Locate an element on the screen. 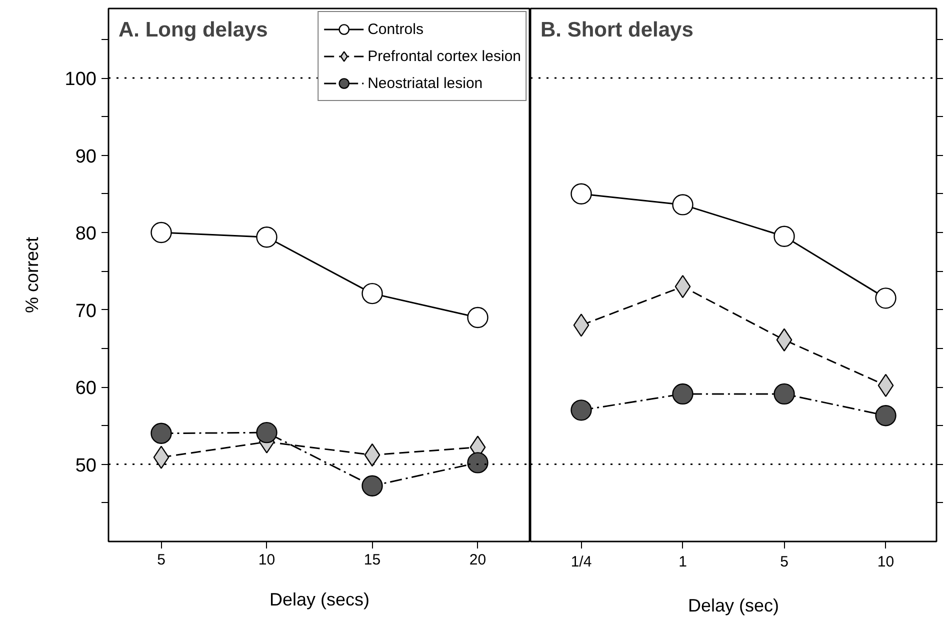  legend-label: Prefrontal cortex lesion is located at coordinates (444, 56).